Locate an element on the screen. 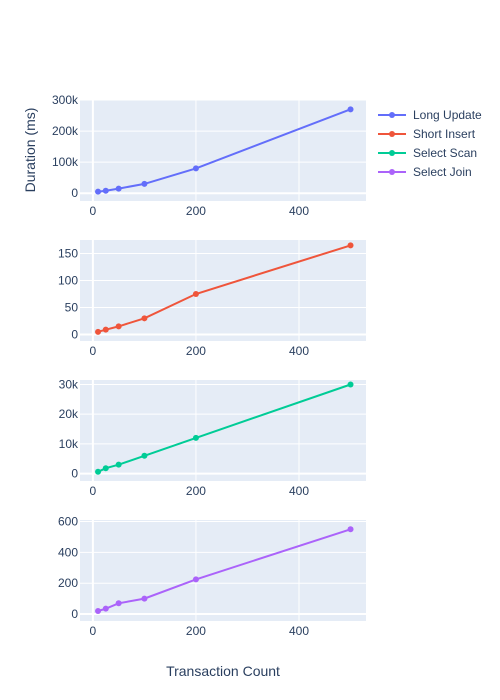 The width and height of the screenshot is (500, 700). y-tick-label: 10k is located at coordinates (69, 444).